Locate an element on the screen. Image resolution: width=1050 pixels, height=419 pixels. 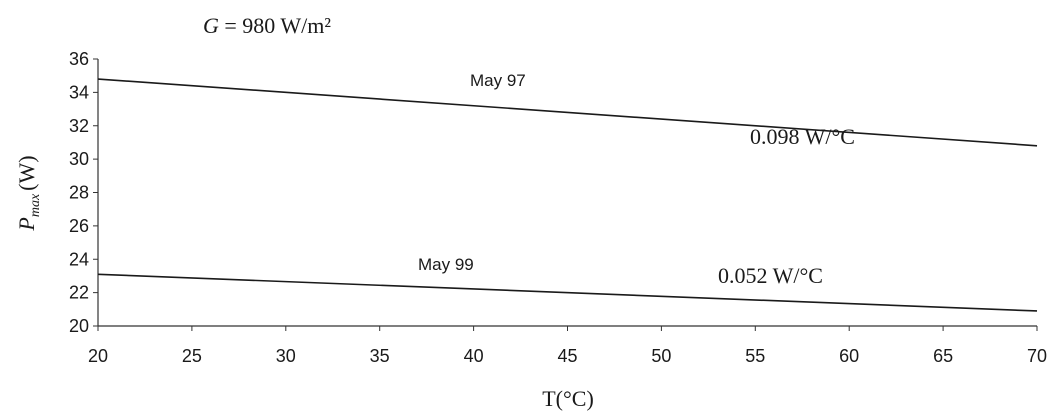
y-axis-ticks: 20 22 24 26 28 30 32 34 36 is located at coordinates (83, 192).